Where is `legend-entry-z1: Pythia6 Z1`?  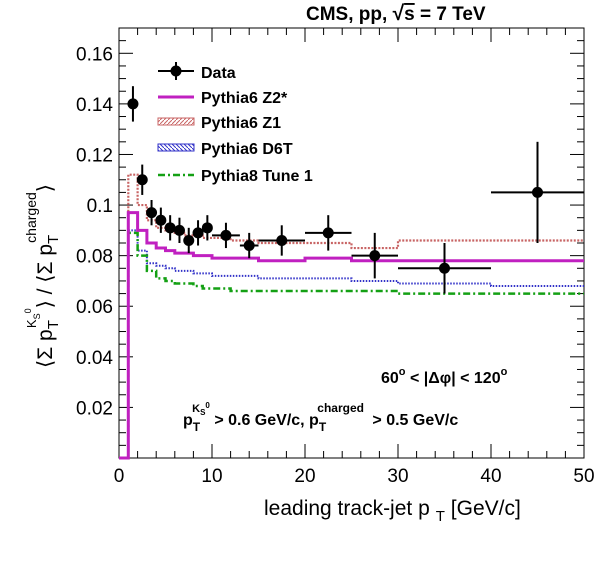
legend-entry-z1: Pythia6 Z1 is located at coordinates (219, 123).